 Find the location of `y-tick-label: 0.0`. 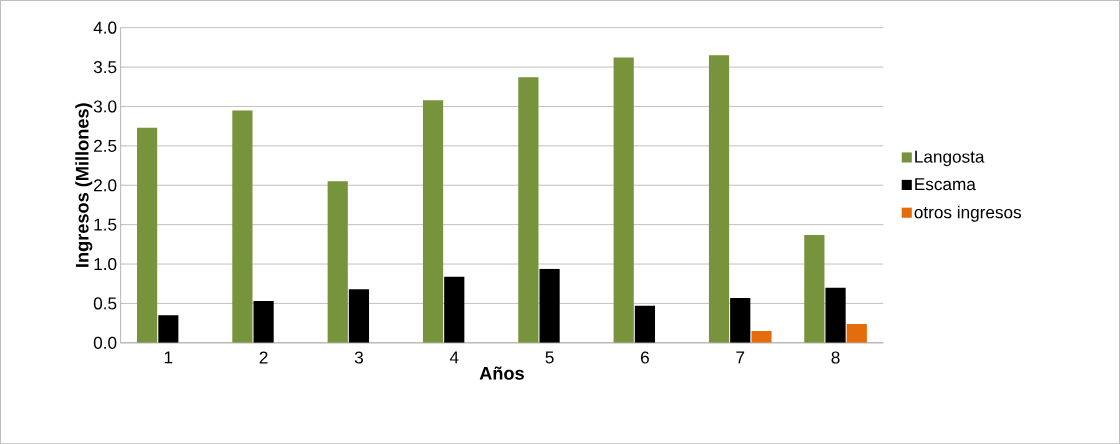

y-tick-label: 0.0 is located at coordinates (105, 342).